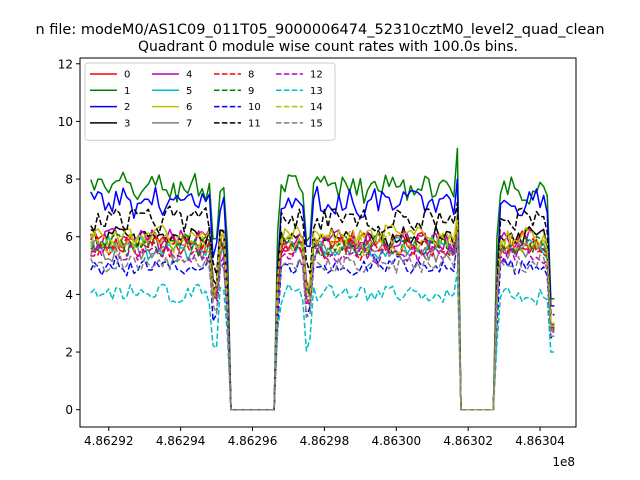  I want to click on legend-frame, so click(210, 101).